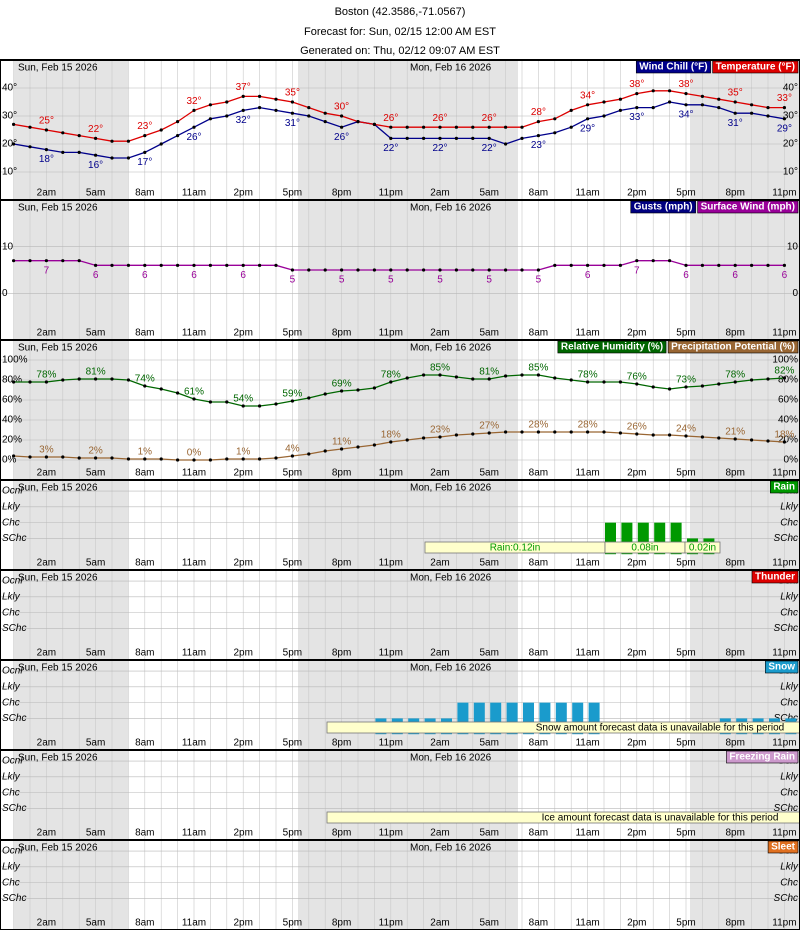  I want to click on y-tick-label-right: Chc, so click(789, 792).